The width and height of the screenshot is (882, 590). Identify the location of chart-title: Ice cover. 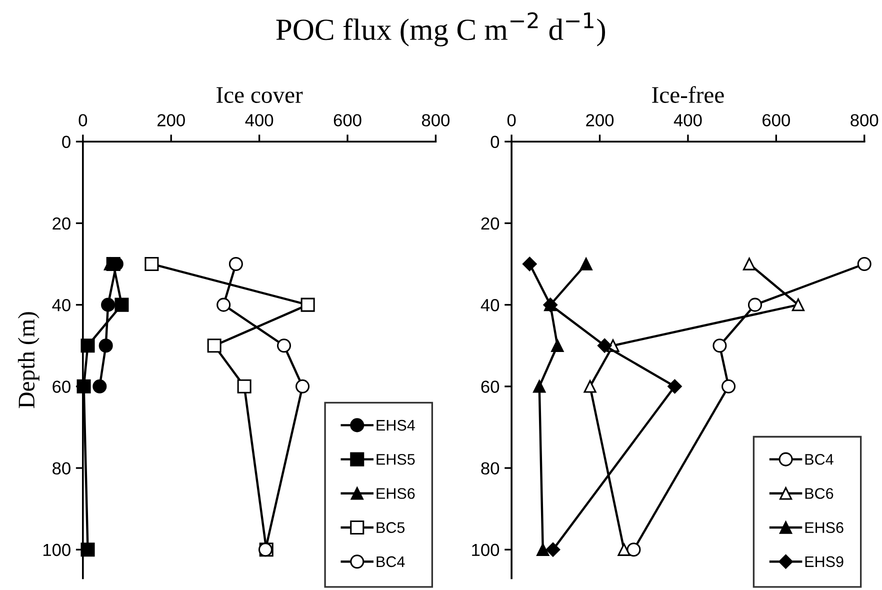
(259, 95).